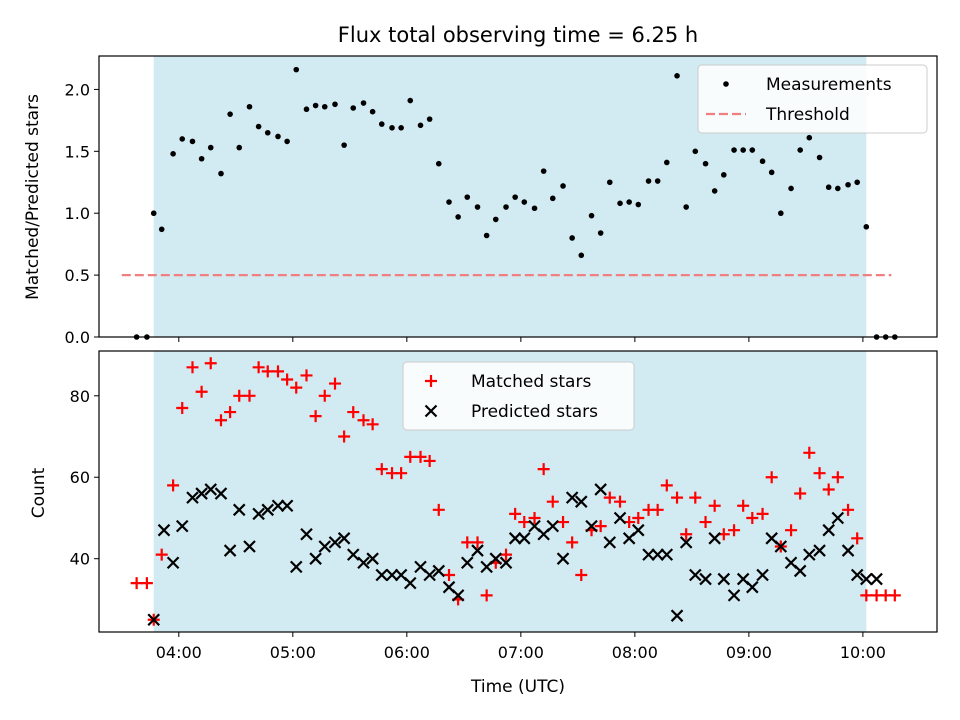 The height and width of the screenshot is (720, 960). What do you see at coordinates (80, 396) in the screenshot?
I see `y-tick-label: 80` at bounding box center [80, 396].